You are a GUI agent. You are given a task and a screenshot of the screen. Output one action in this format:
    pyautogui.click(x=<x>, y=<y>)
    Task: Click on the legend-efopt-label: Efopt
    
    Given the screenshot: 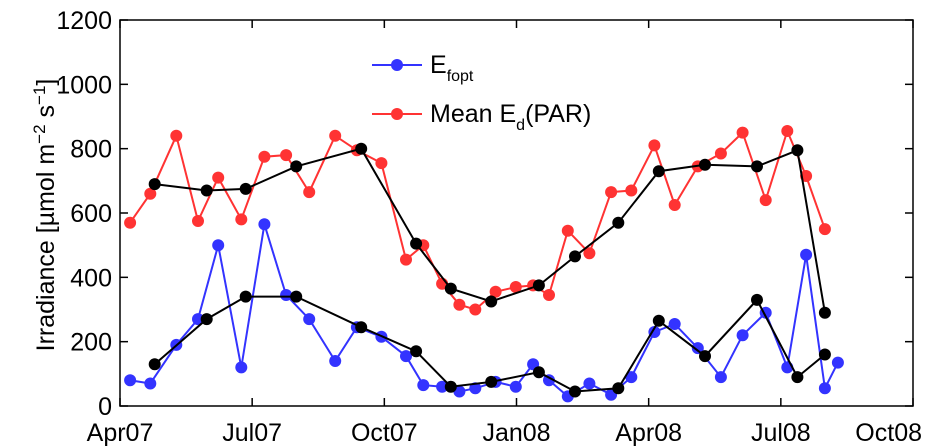 What is the action you would take?
    pyautogui.click(x=452, y=68)
    